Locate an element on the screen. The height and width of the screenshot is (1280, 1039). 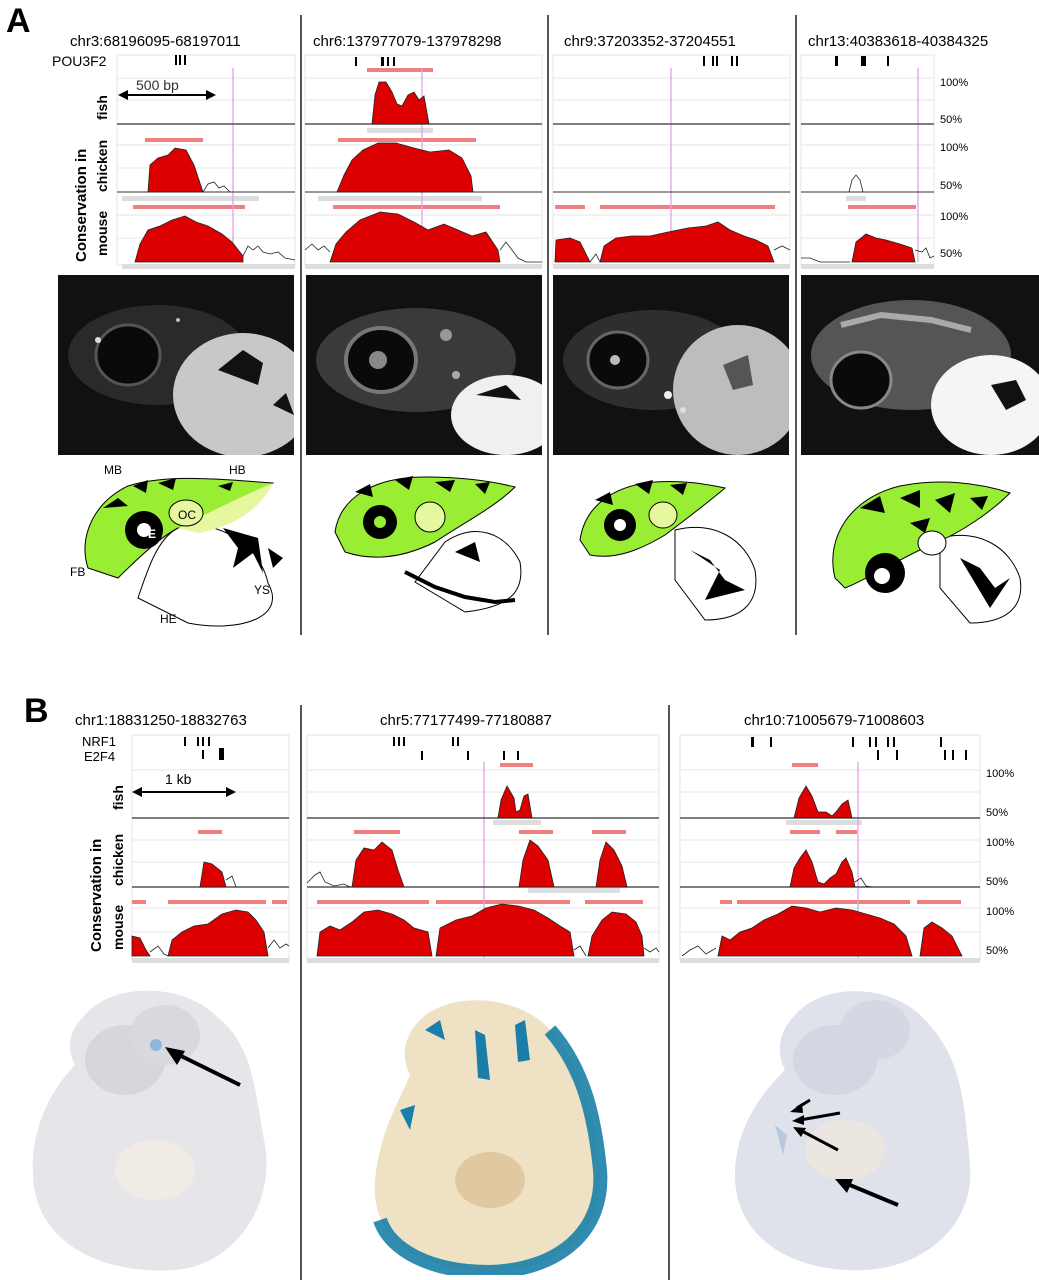
panel-b-pct-fish-high: 100% is located at coordinates (1000, 774).